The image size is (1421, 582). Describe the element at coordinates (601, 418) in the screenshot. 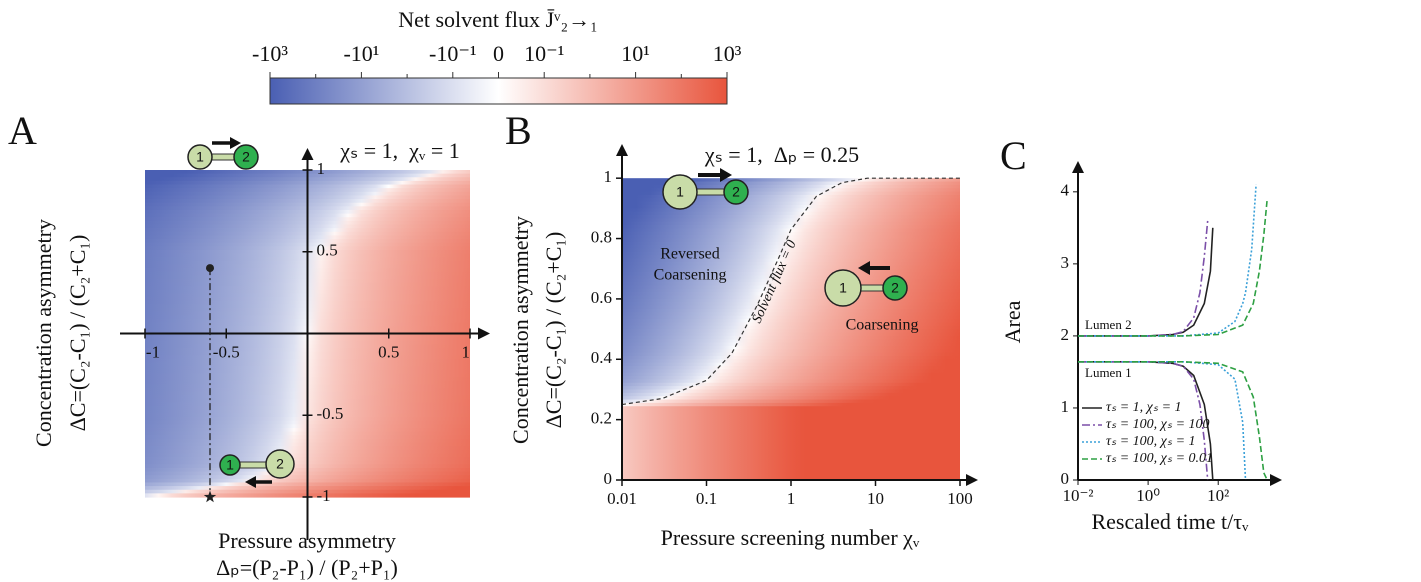

I see `y-tick-label: 0.2` at that location.